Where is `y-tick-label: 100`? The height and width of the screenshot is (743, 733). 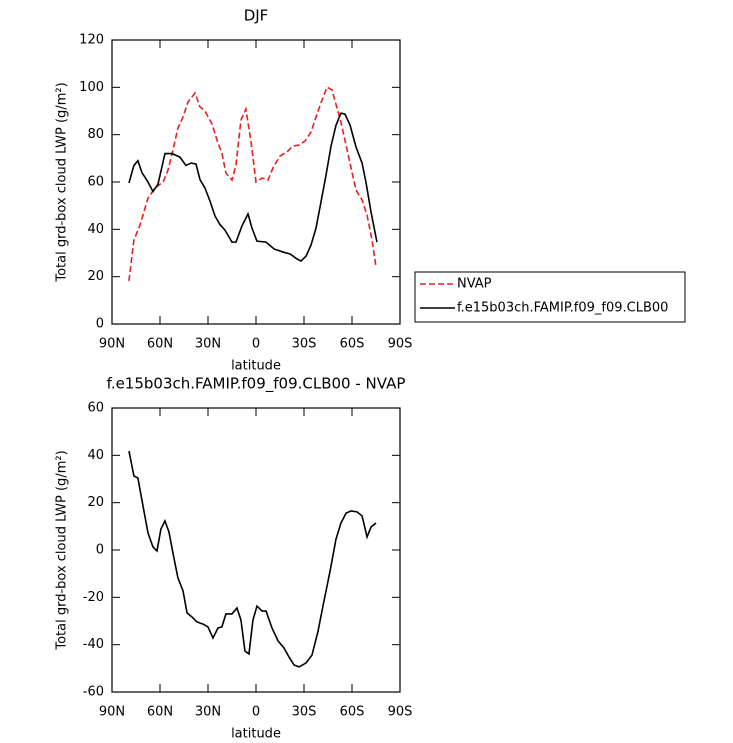
y-tick-label: 100 is located at coordinates (91, 87).